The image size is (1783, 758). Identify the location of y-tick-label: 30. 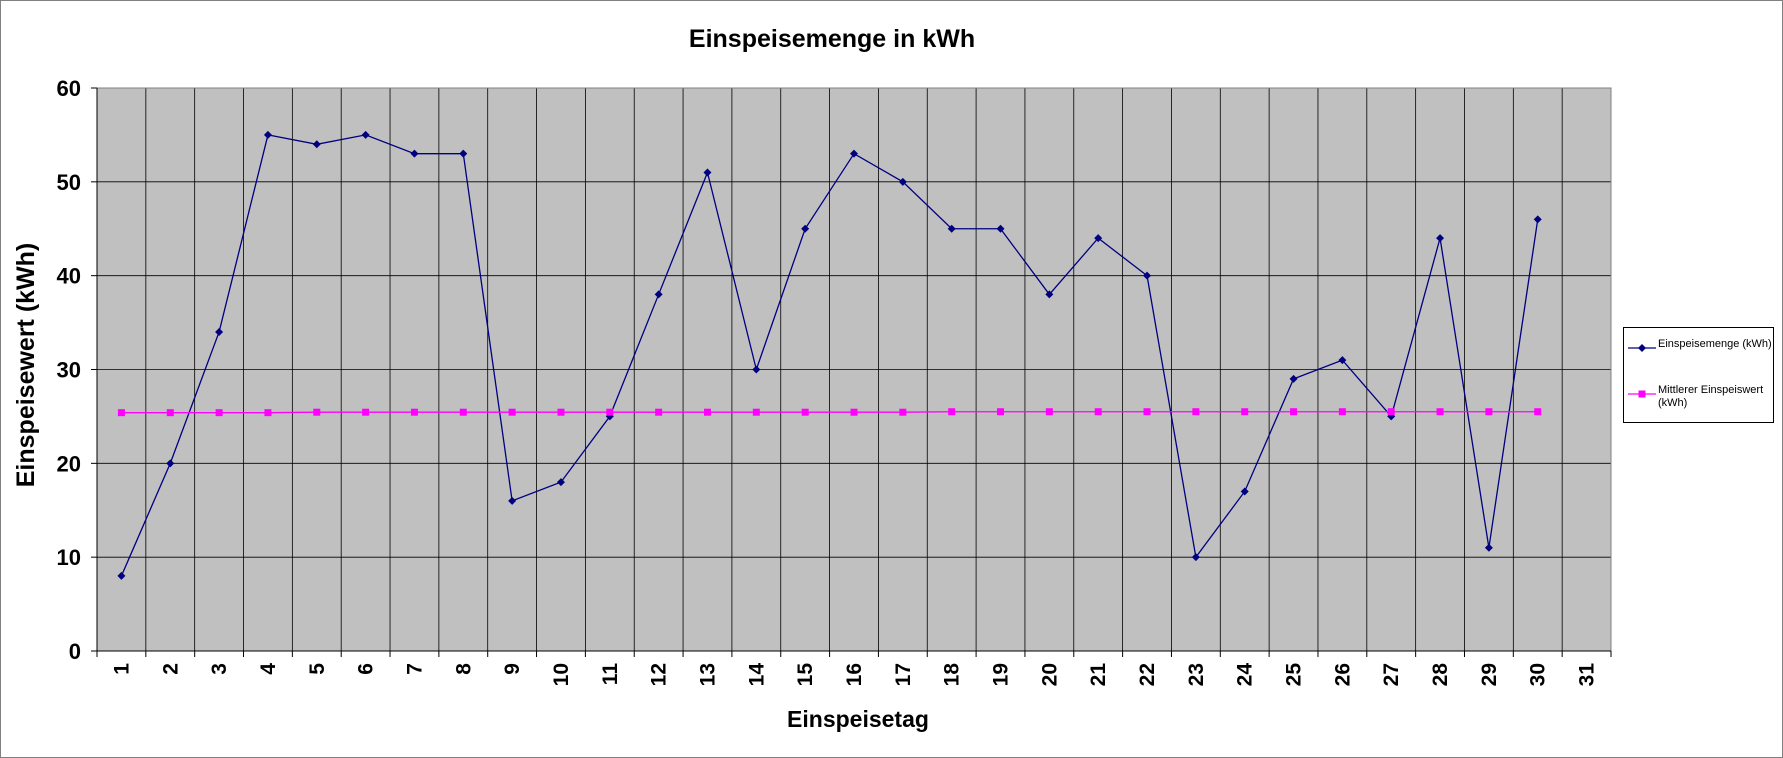
(69, 370).